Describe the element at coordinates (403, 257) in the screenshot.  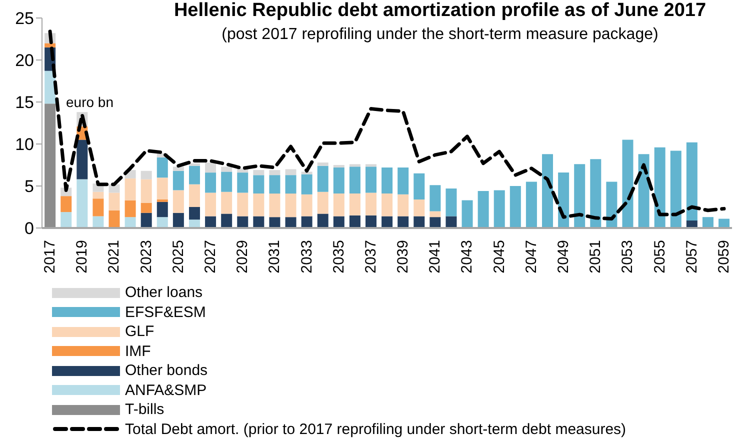
I see `x-tick-label: 2039` at that location.